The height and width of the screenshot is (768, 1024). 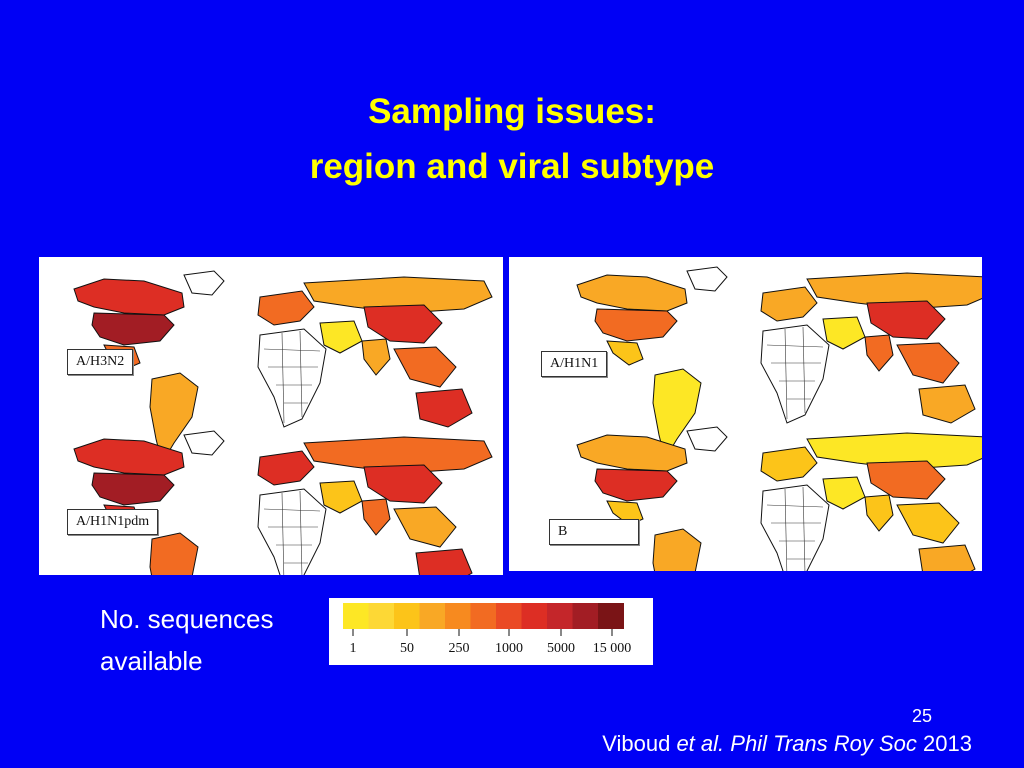 I want to click on legend-tick-label: 50, so click(x=407, y=648).